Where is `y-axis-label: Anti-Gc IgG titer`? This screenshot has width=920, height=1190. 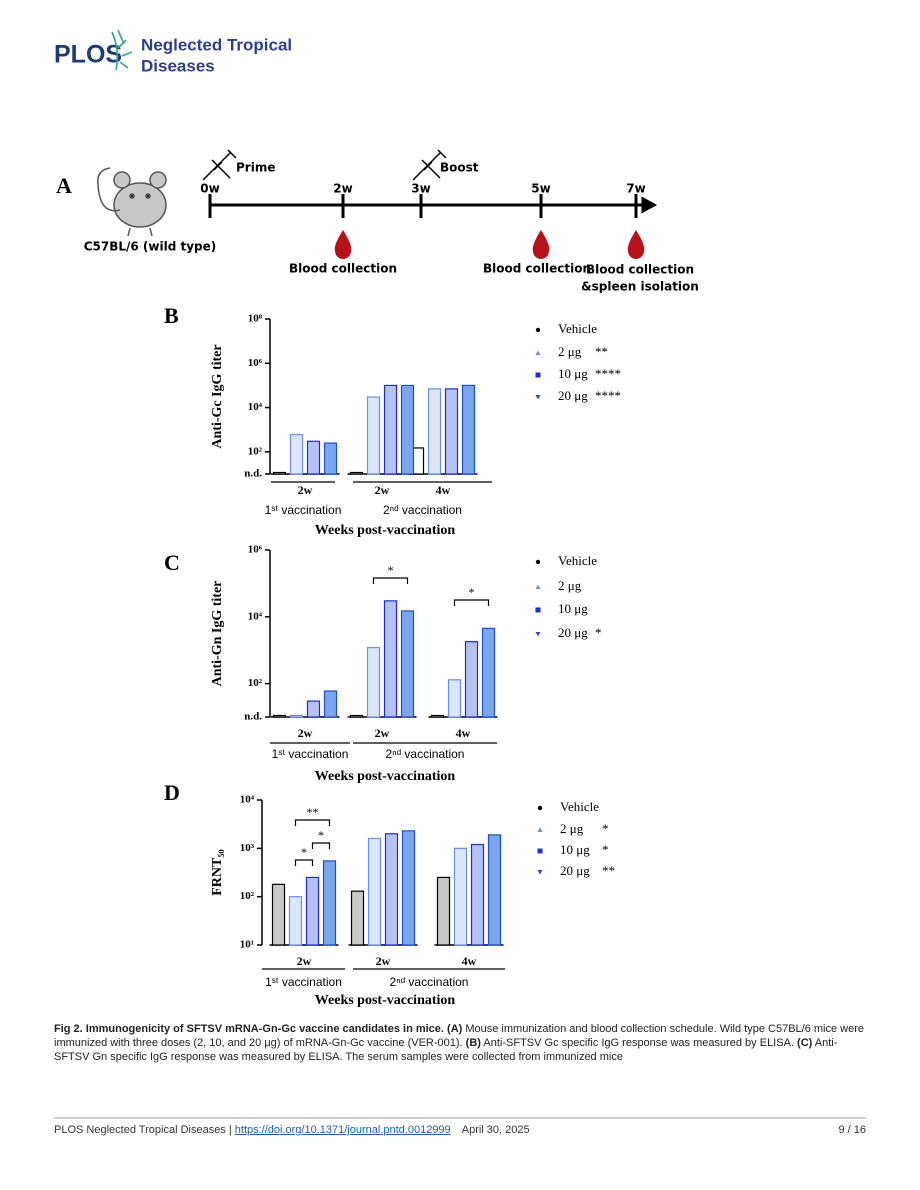
y-axis-label: Anti-Gc IgG titer is located at coordinates (217, 396).